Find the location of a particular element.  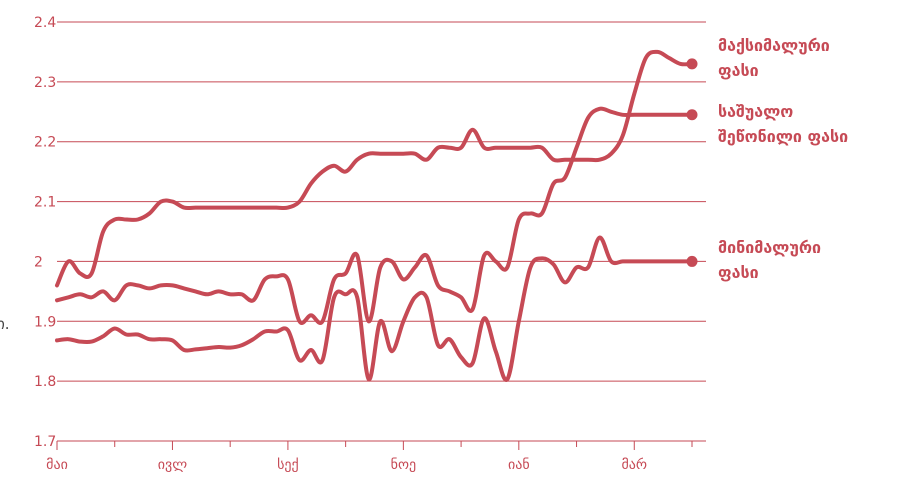

series-label-min: მინიმალური is located at coordinates (769, 247).